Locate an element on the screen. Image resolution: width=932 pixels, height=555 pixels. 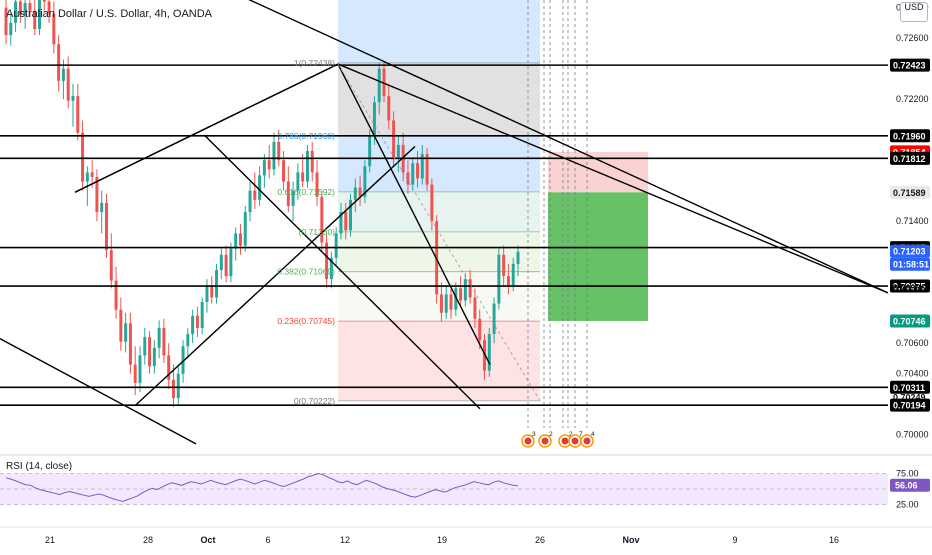
fib-label-1: 0.786(0.71960) is located at coordinates (306, 136).